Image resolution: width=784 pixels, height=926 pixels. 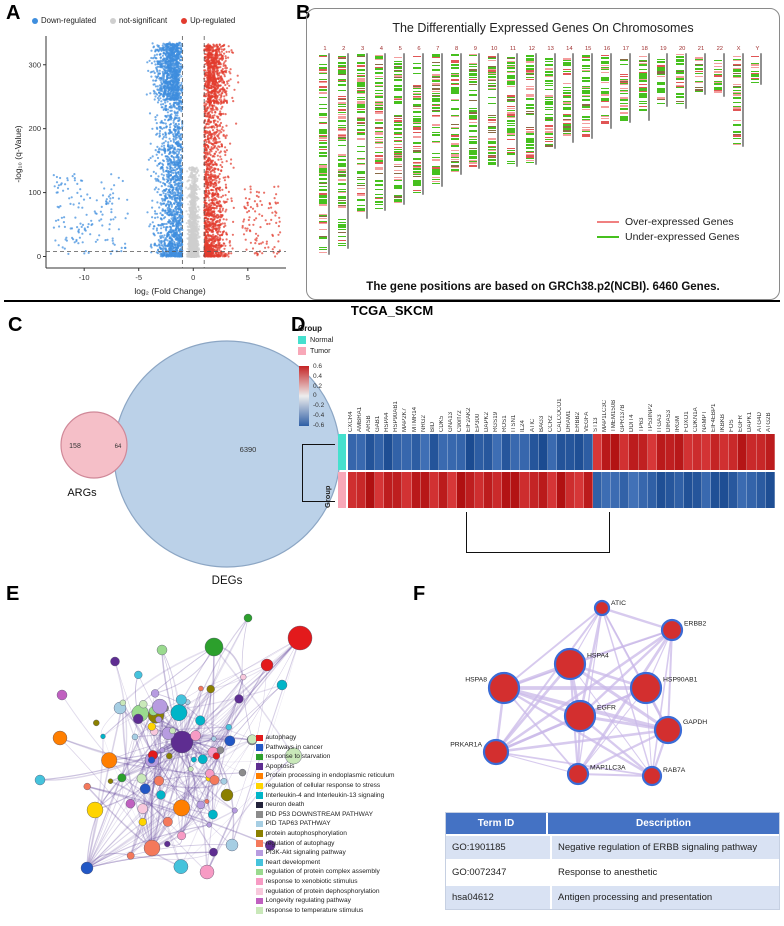 What do you see at coordinates (682, 49) in the screenshot?
I see `chromosome-label: 20` at bounding box center [682, 49].